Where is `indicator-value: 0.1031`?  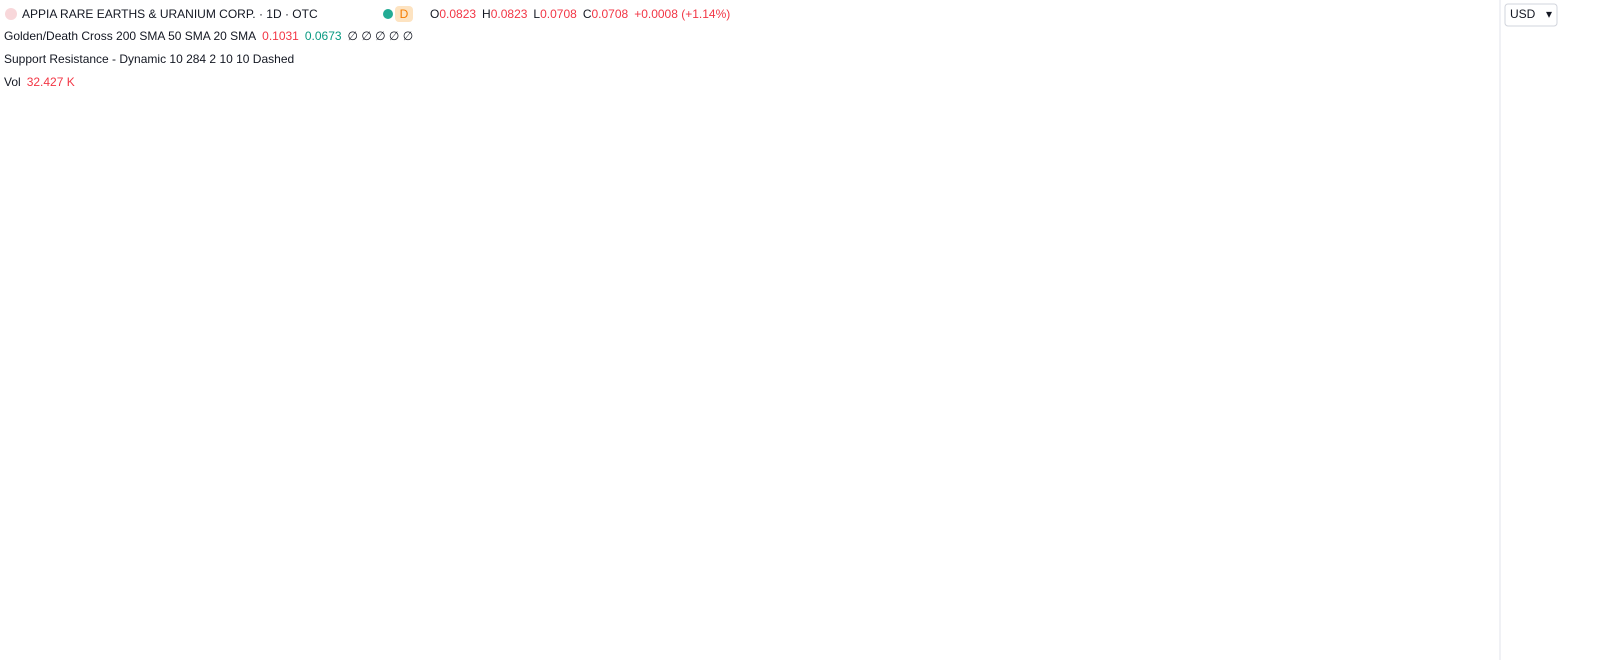 indicator-value: 0.1031 is located at coordinates (280, 36).